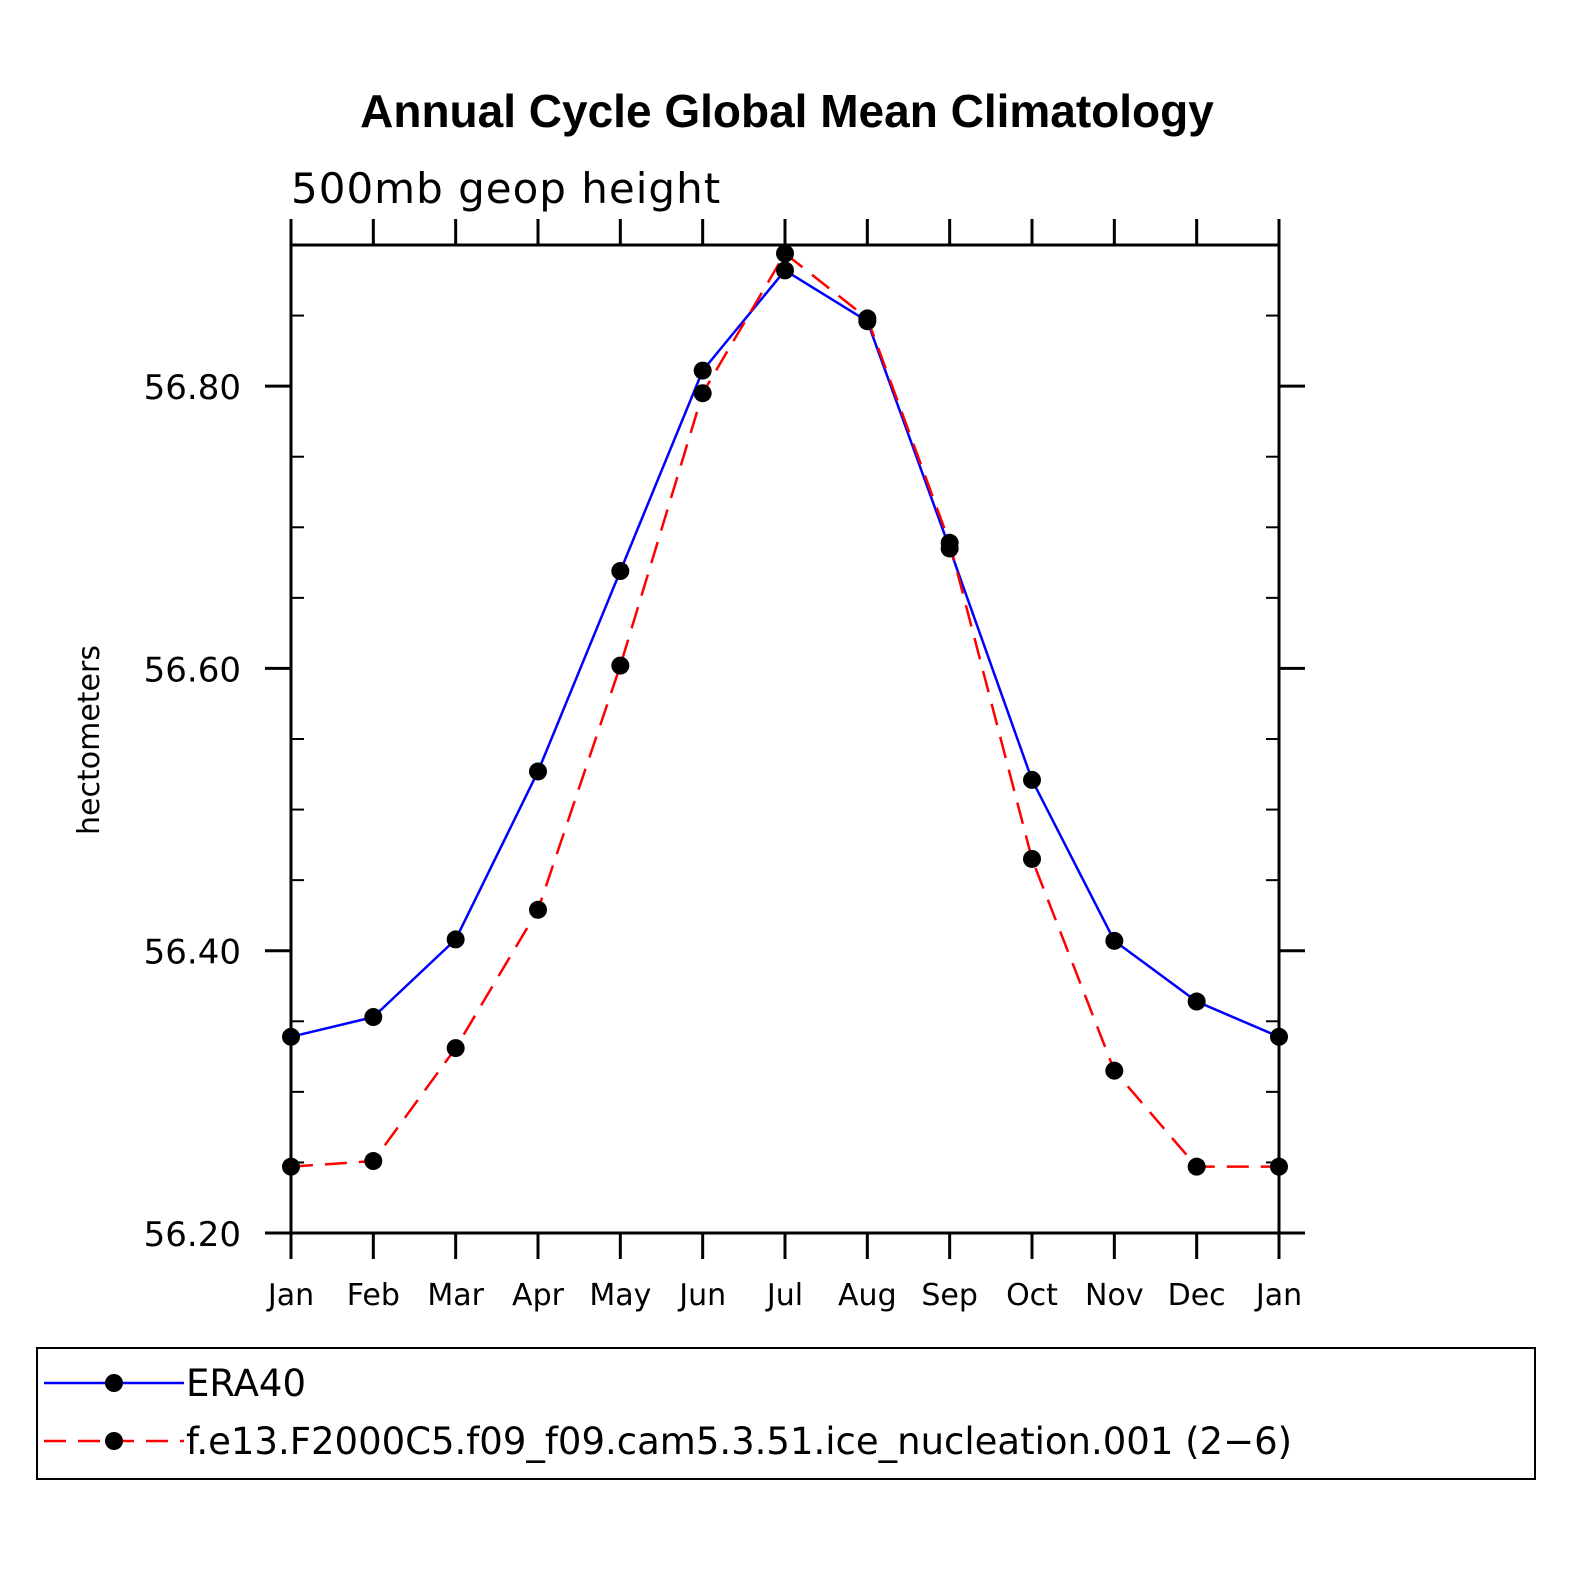 This screenshot has height=1574, width=1574. Describe the element at coordinates (538, 1295) in the screenshot. I see `x-tick-label: Apr` at that location.